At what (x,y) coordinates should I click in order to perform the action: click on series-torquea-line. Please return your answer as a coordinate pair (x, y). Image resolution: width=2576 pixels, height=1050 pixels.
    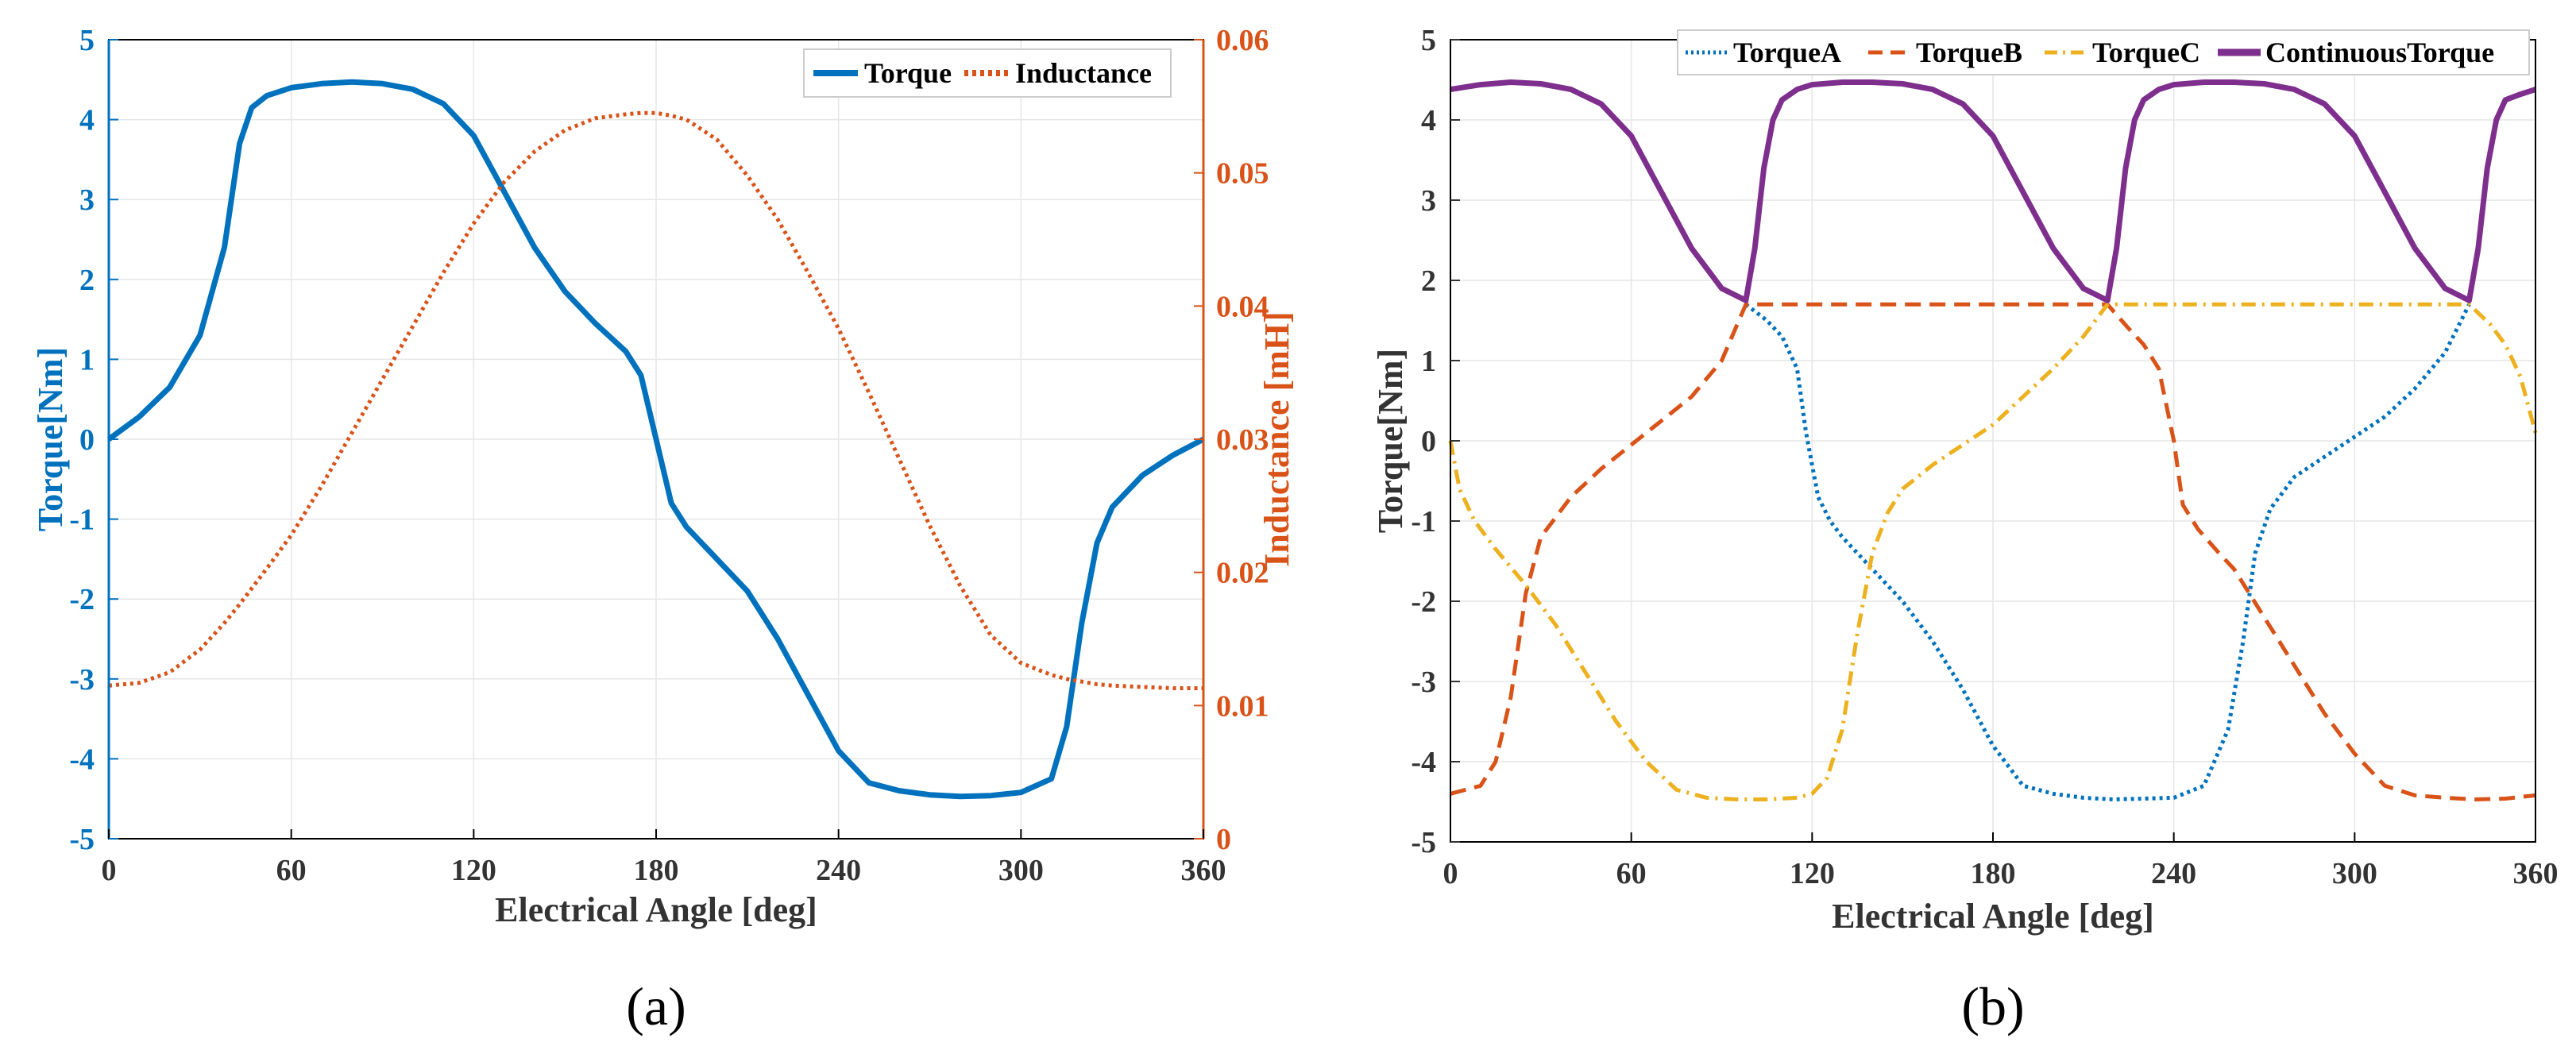
    Looking at the image, I should click on (2107, 552).